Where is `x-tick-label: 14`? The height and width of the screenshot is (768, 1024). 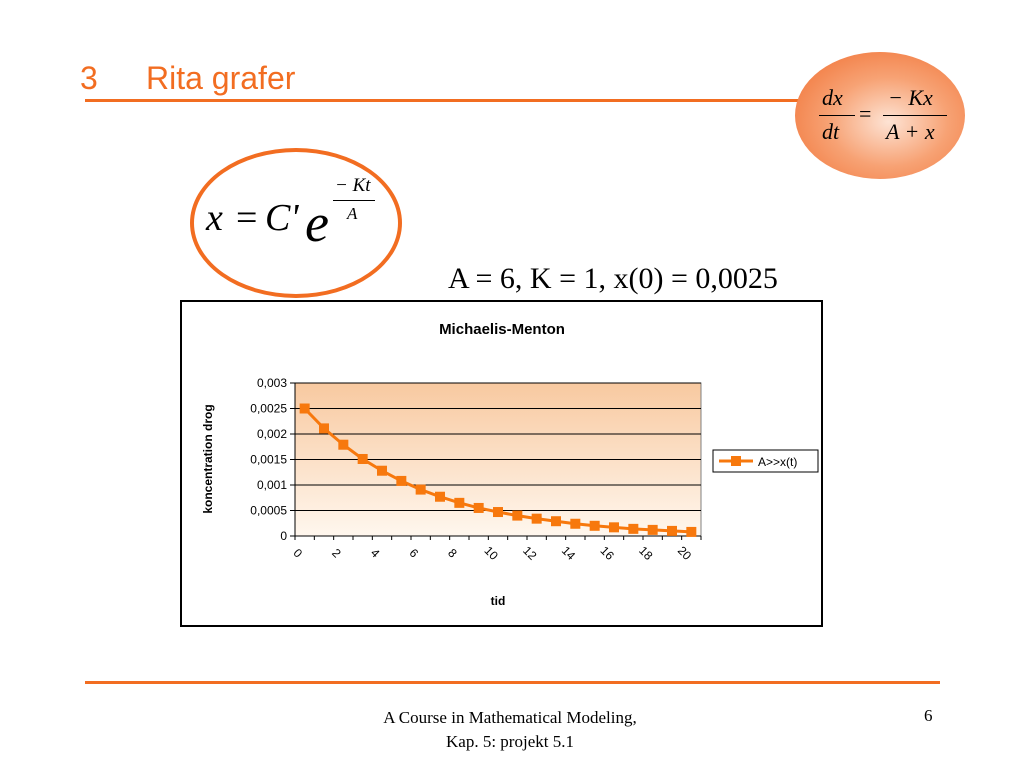 x-tick-label: 14 is located at coordinates (569, 553).